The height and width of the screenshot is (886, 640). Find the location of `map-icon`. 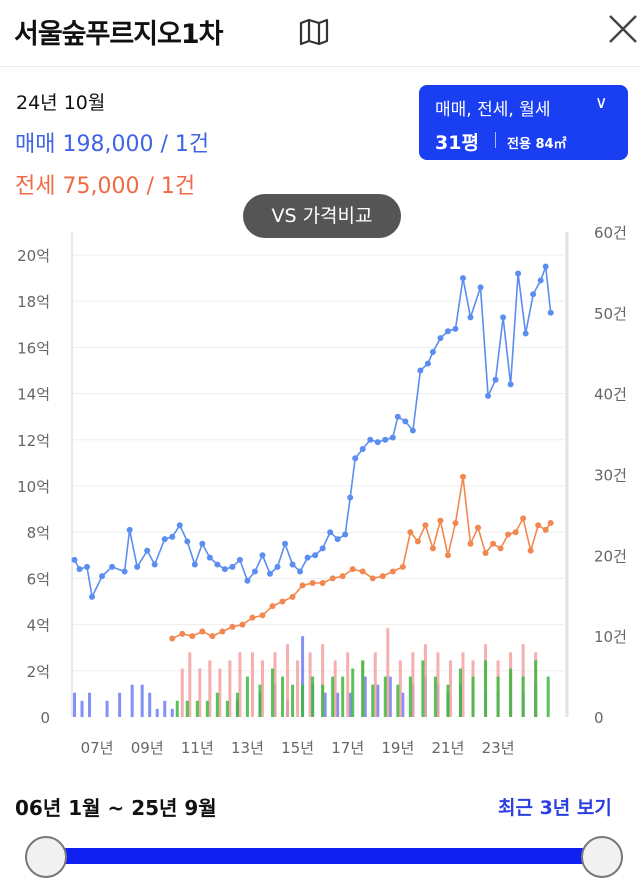

map-icon is located at coordinates (314, 32).